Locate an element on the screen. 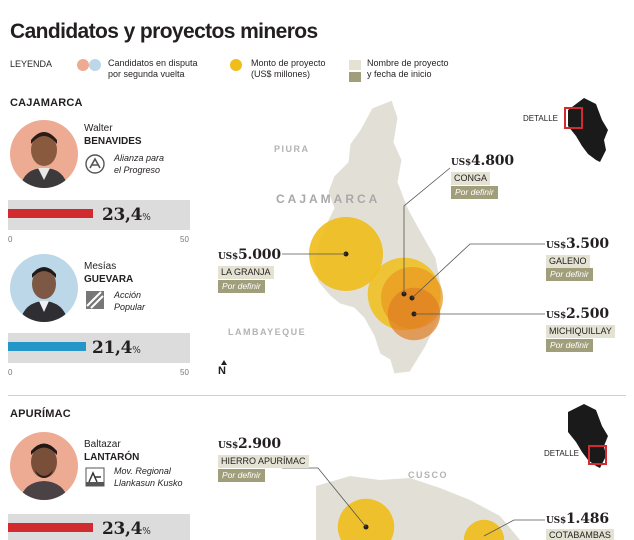  map-label-piura: PIURA is located at coordinates (292, 149).